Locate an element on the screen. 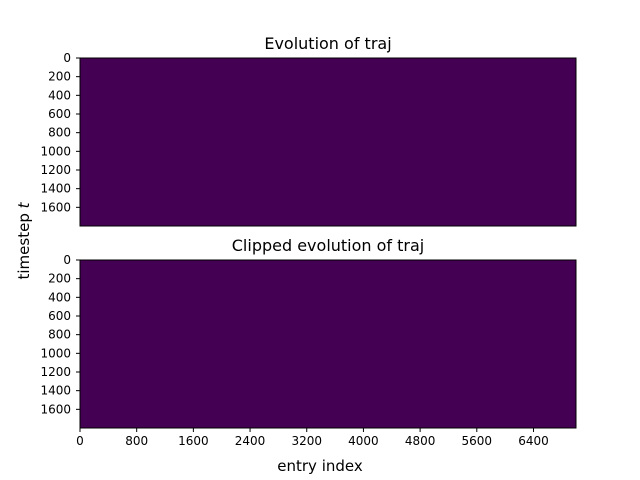 This screenshot has width=640, height=480. x-ticks-bottom: 0 800 1600 2400 3200 4000 4800 5600 6400 is located at coordinates (312, 438).